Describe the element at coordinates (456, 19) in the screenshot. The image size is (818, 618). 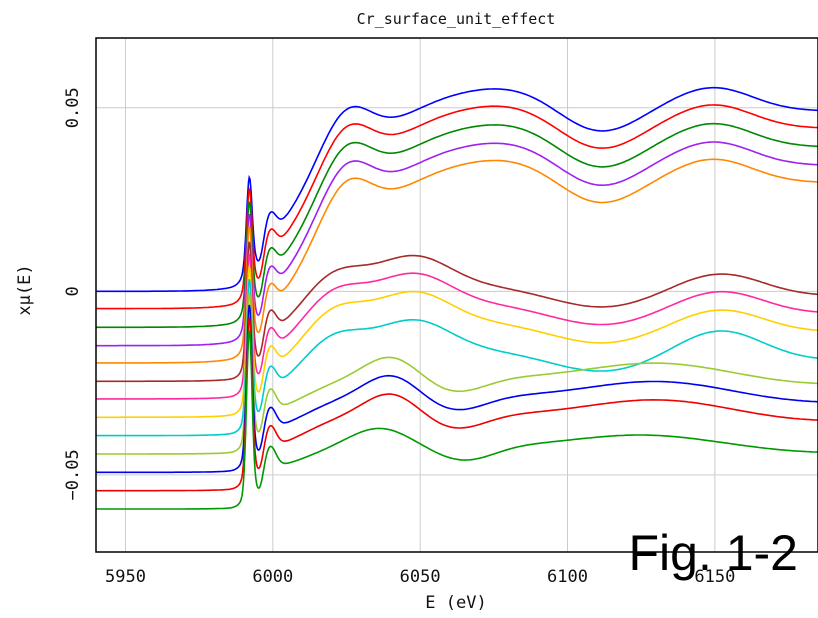
I see `chart-title: Cr_surface_unit_effect` at that location.